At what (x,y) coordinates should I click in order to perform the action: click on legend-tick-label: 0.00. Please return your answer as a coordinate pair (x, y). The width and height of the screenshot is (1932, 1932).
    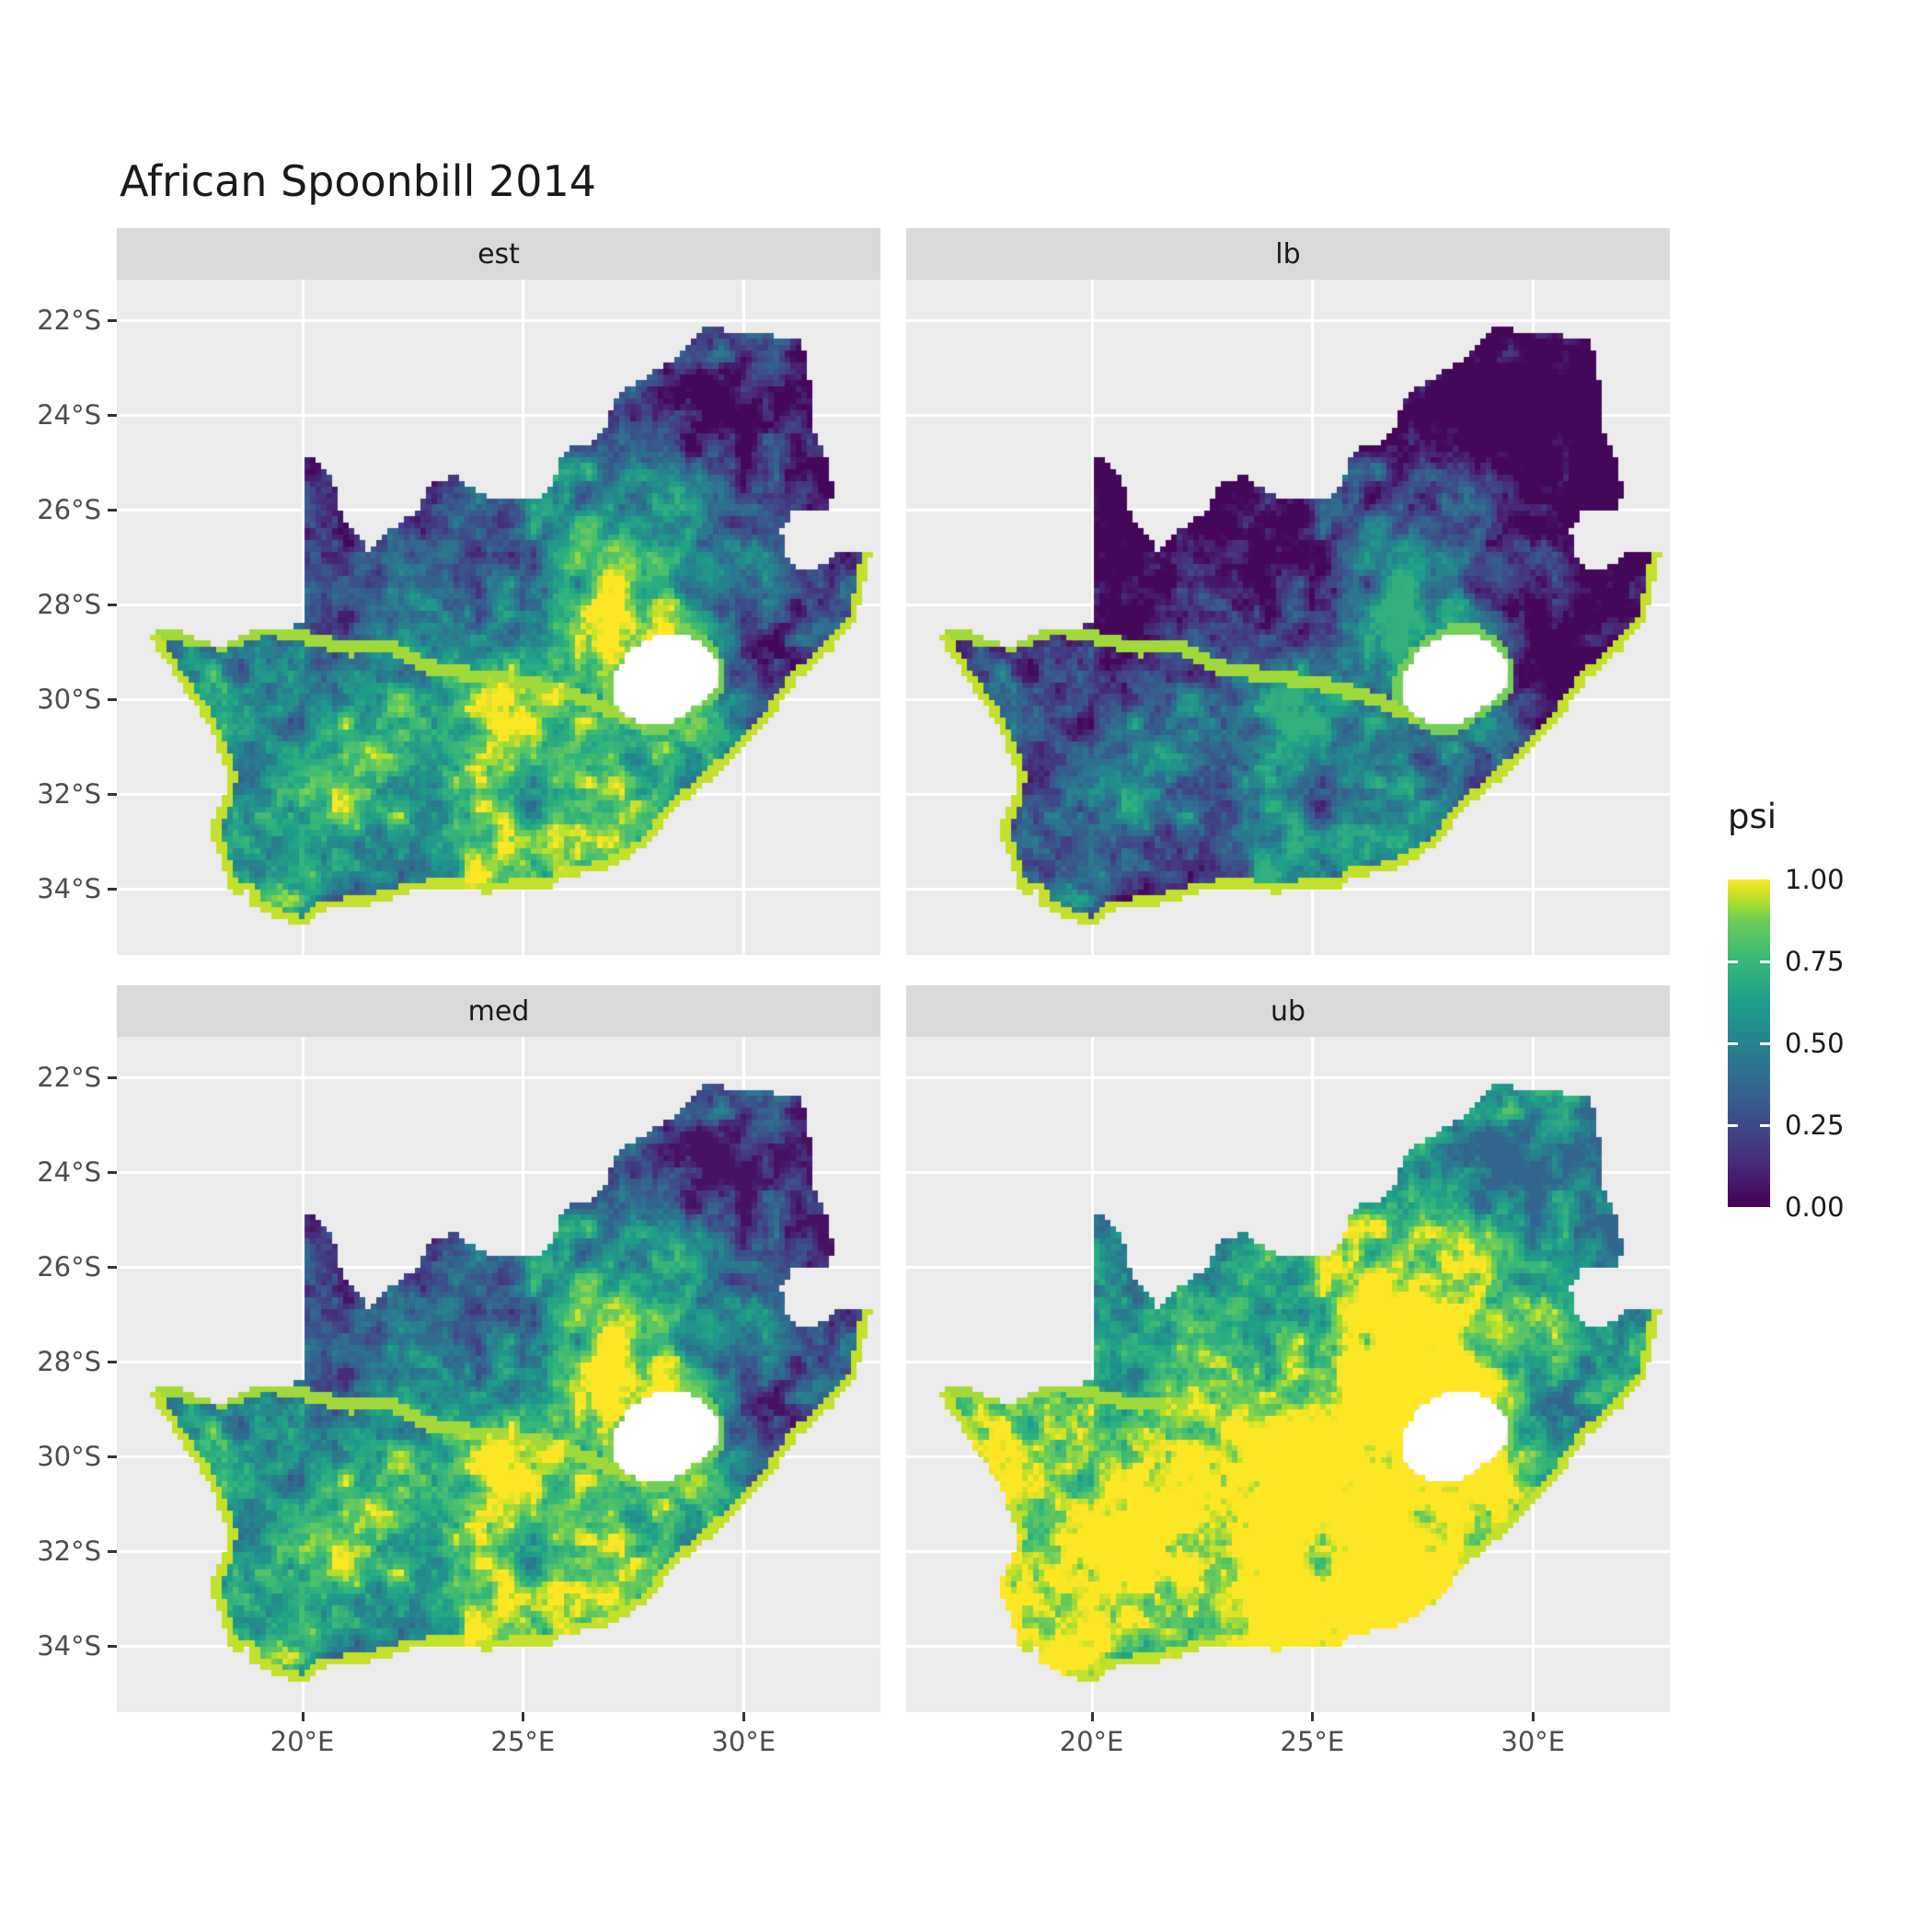
    Looking at the image, I should click on (1815, 1207).